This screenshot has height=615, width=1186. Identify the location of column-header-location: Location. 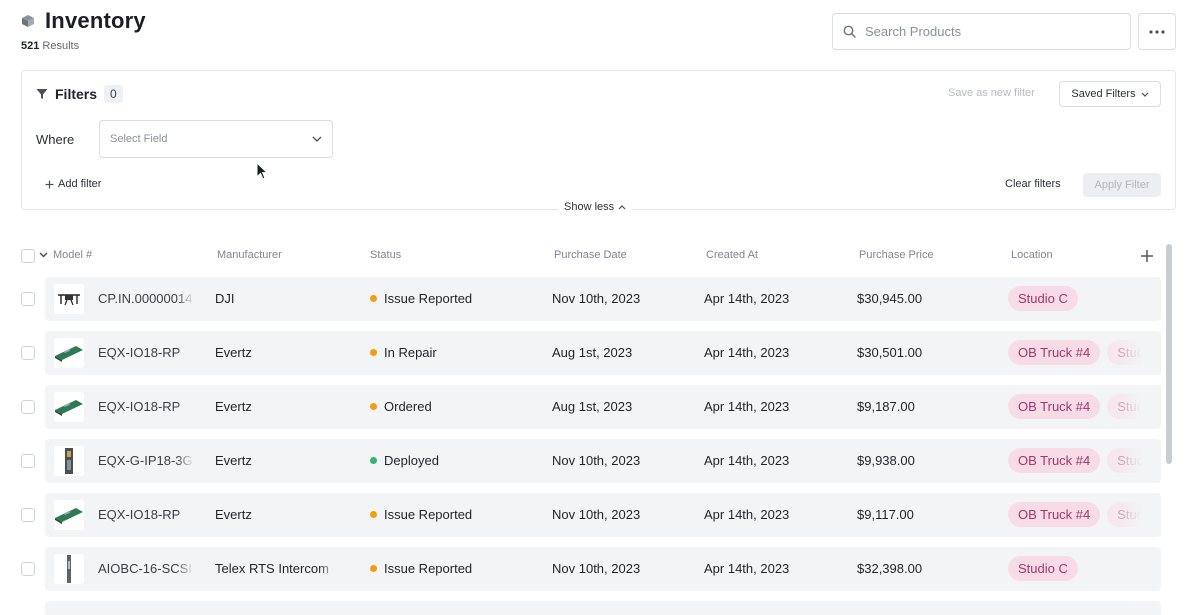
(1032, 255).